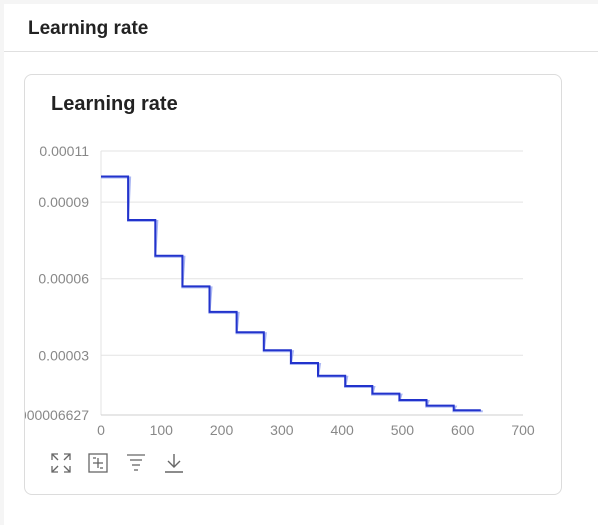 The image size is (598, 525). I want to click on fullscreen-icon, so click(61, 463).